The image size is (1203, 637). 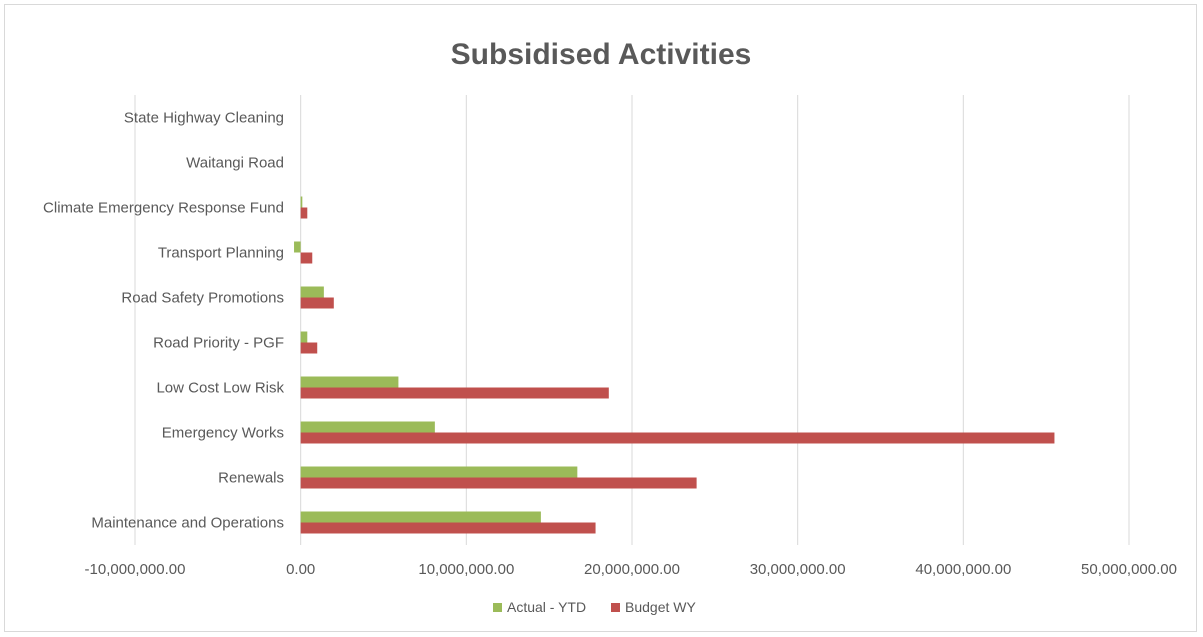 I want to click on legend-label: Actual - YTD, so click(x=546, y=607).